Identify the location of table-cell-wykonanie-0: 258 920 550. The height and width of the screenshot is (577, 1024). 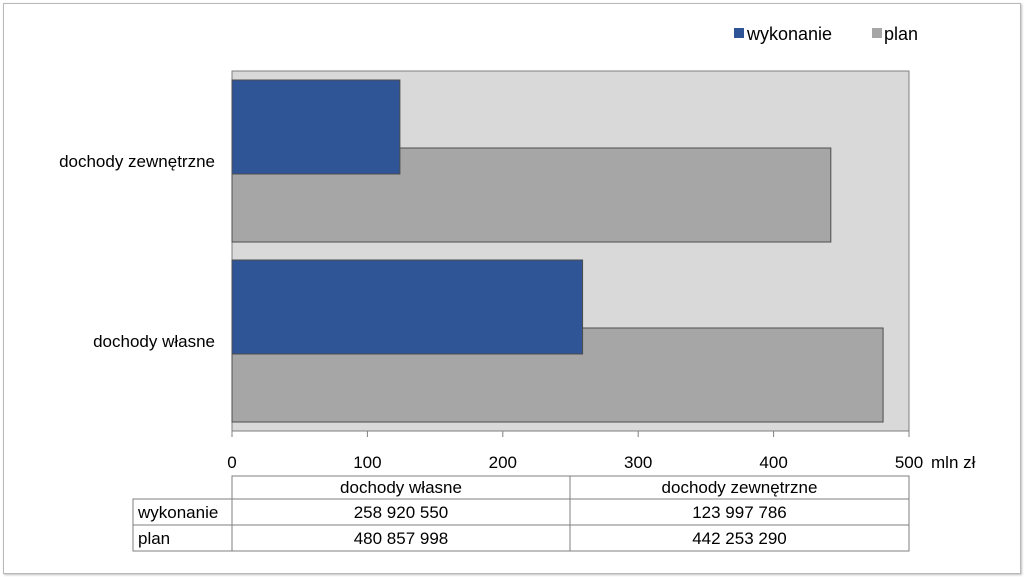
(401, 512).